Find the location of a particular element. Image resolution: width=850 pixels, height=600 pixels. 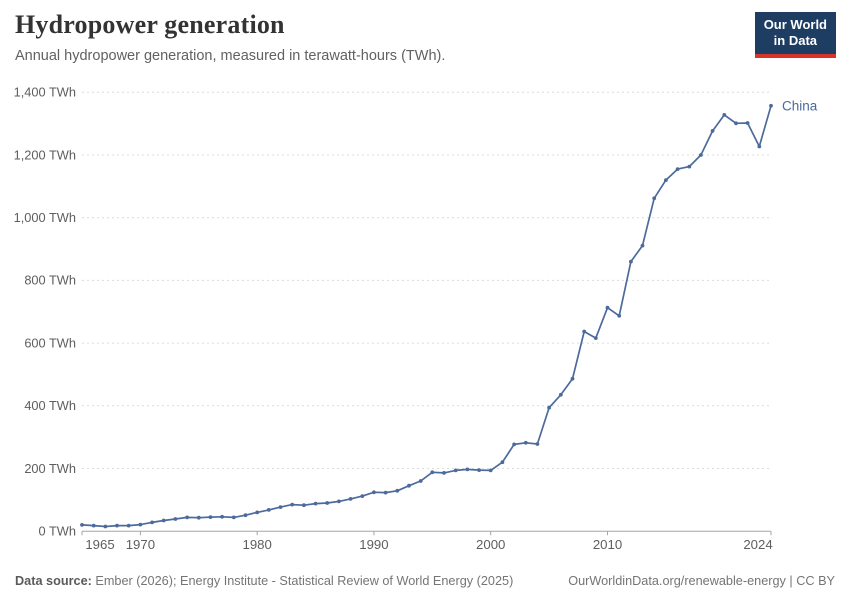

data-source-label: Data source: is located at coordinates (53, 581).